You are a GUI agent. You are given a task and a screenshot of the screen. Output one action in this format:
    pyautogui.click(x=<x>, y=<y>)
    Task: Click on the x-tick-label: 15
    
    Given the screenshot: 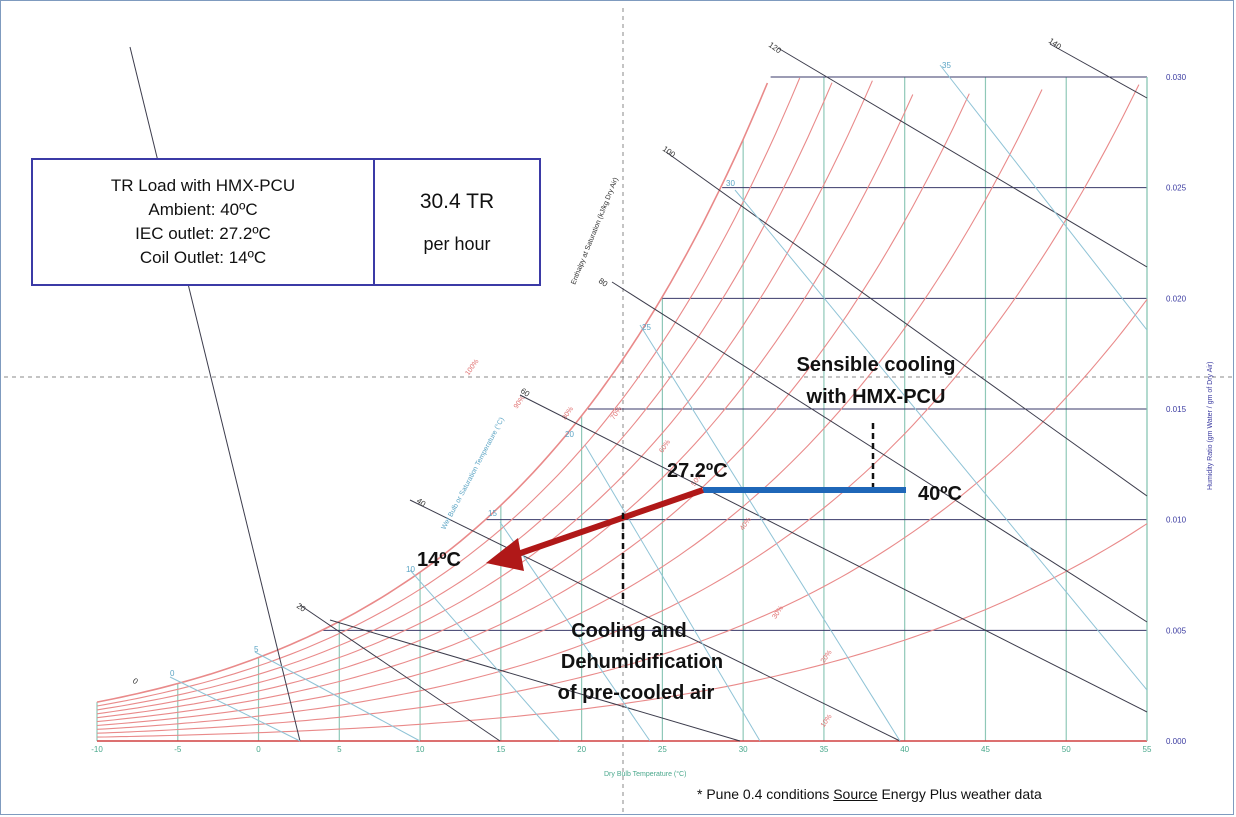 What is the action you would take?
    pyautogui.click(x=500, y=749)
    